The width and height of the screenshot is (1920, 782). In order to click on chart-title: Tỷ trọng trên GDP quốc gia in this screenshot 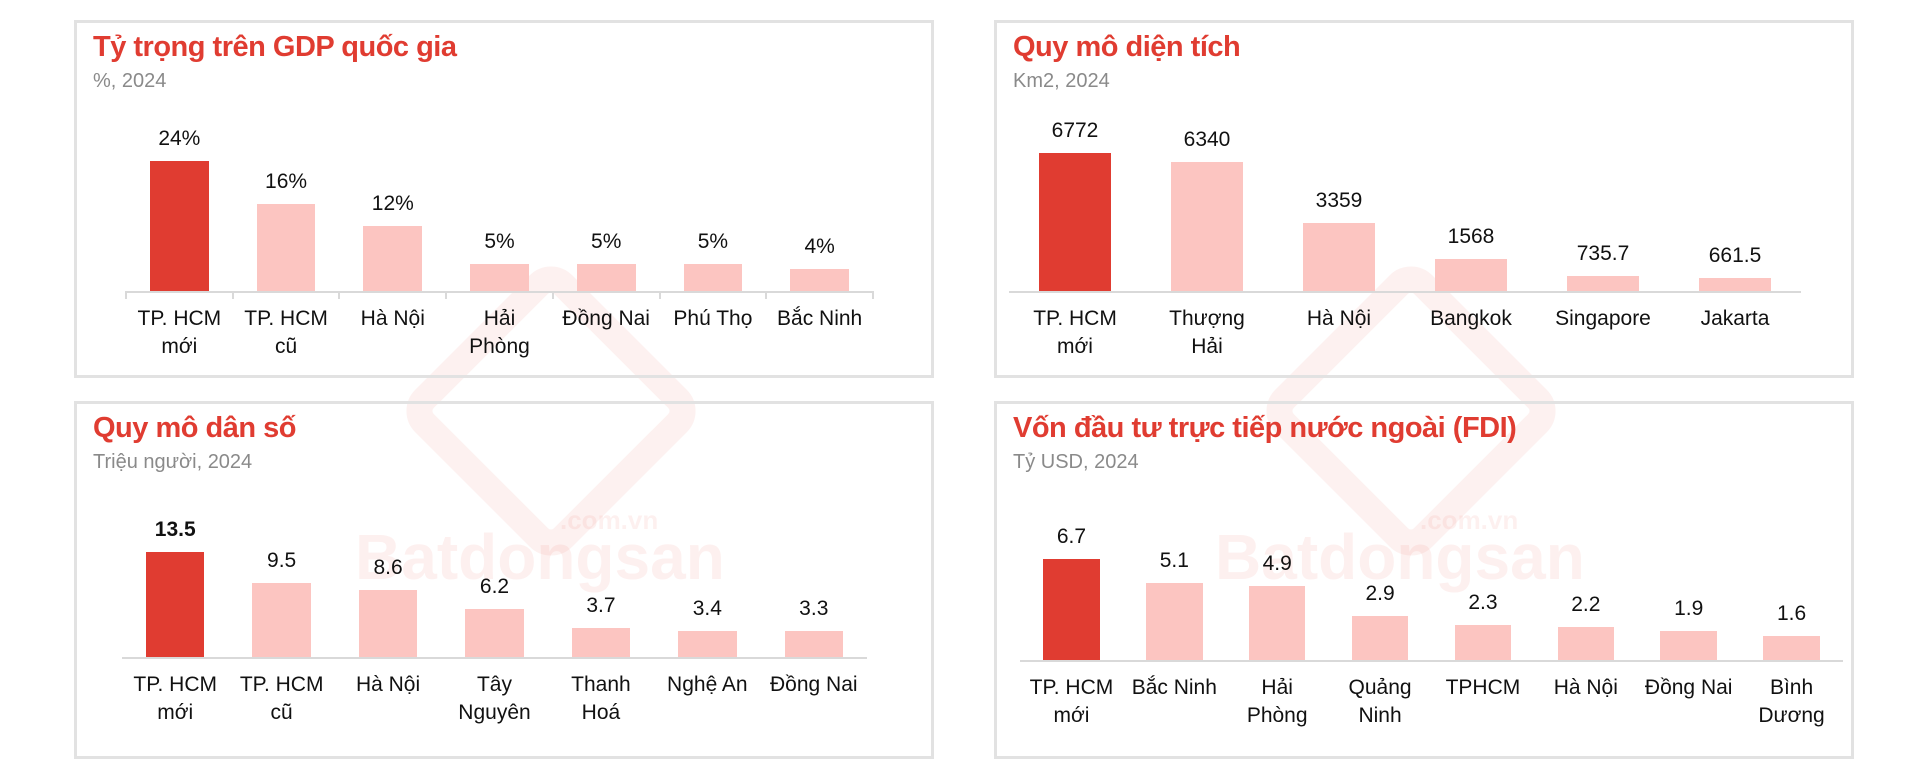, I will do `click(275, 47)`.